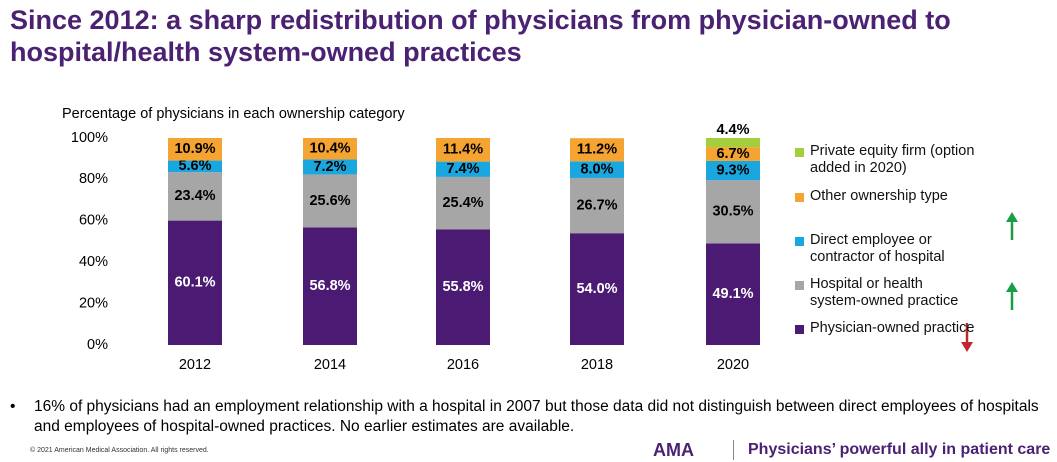 The height and width of the screenshot is (462, 1057). Describe the element at coordinates (97, 345) in the screenshot. I see `y-tick-label: 0%` at that location.